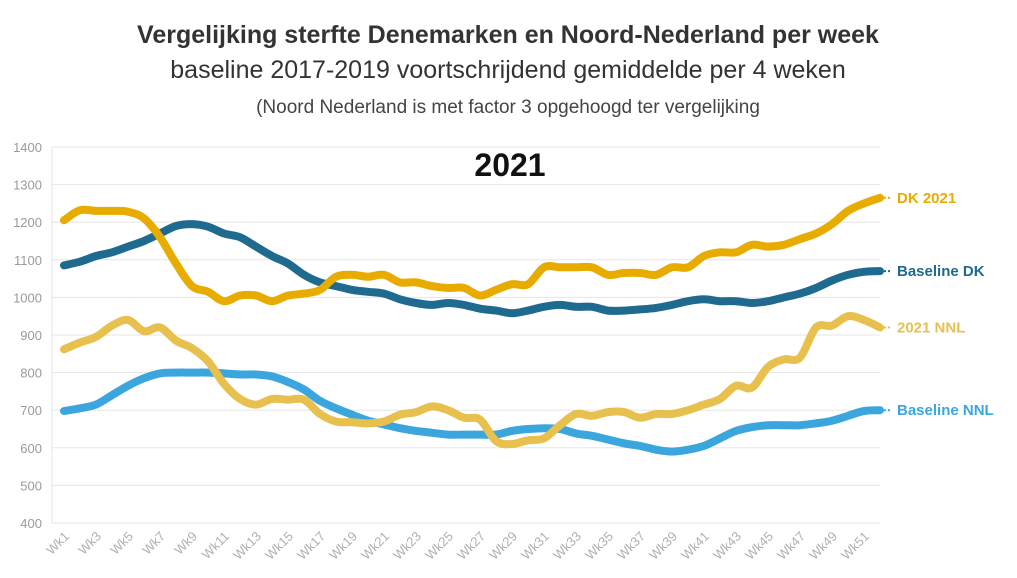 This screenshot has height=578, width=1017. What do you see at coordinates (185, 543) in the screenshot?
I see `x-tick-label: Wk9` at bounding box center [185, 543].